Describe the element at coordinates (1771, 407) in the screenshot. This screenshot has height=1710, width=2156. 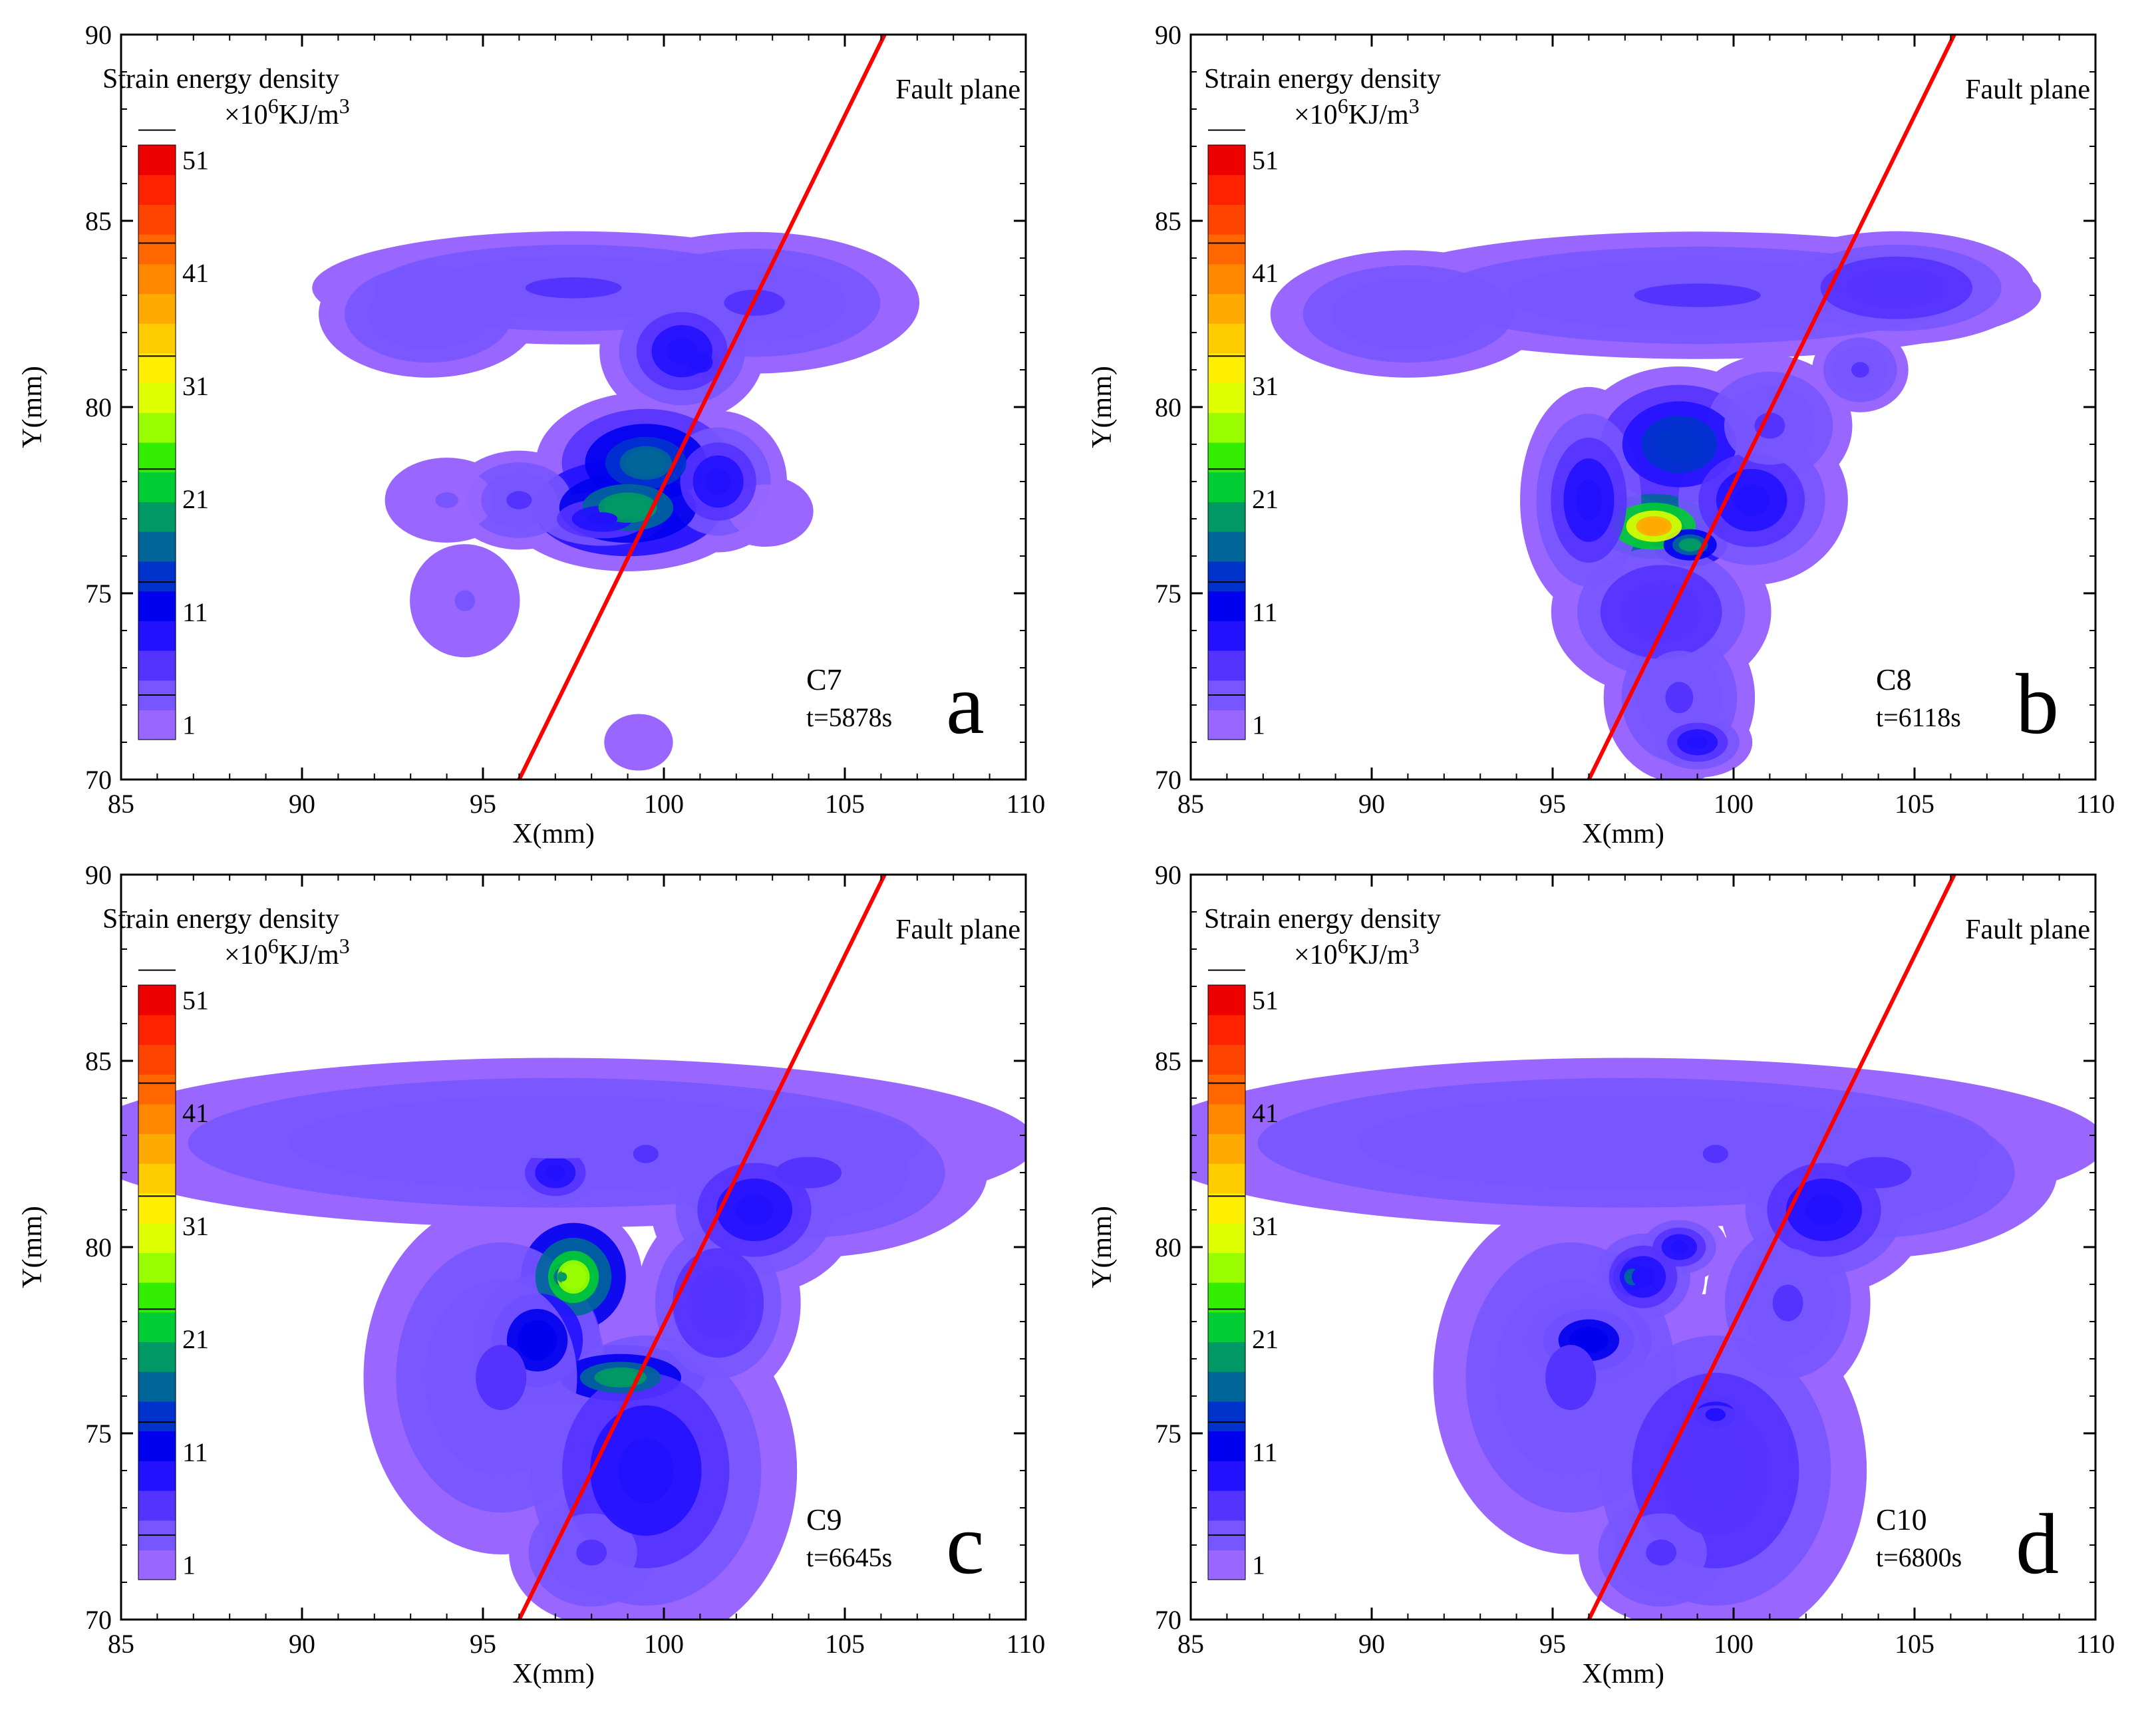
I see `fault-plane-line` at that location.